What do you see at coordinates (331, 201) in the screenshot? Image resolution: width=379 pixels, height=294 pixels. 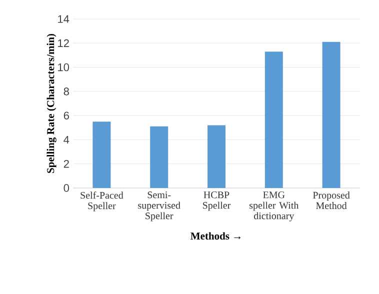 I see `x-tick-label: Proposed Method` at bounding box center [331, 201].